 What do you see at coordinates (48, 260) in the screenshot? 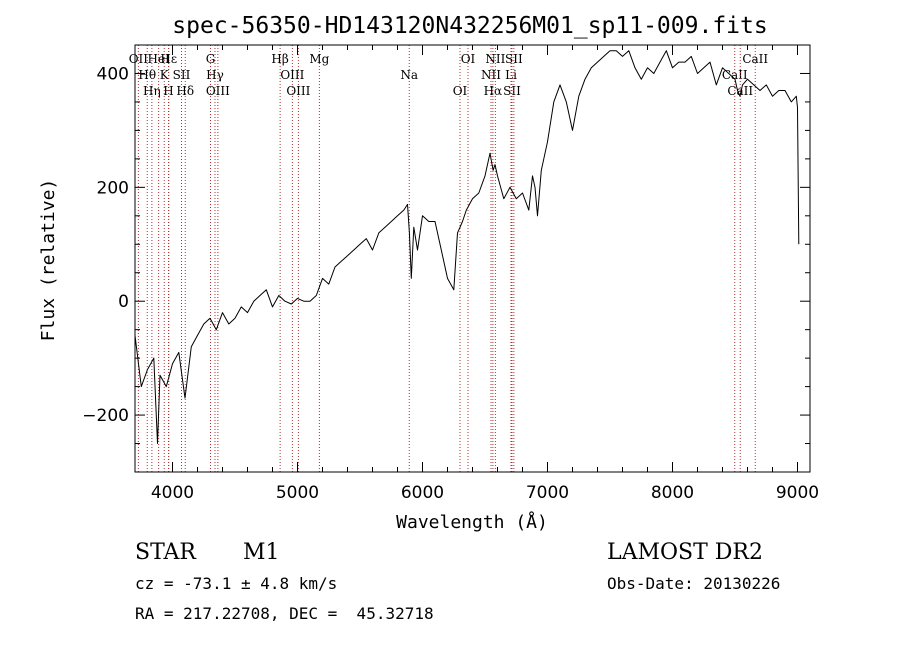
I see `y-axis-label: Flux (relative)` at bounding box center [48, 260].